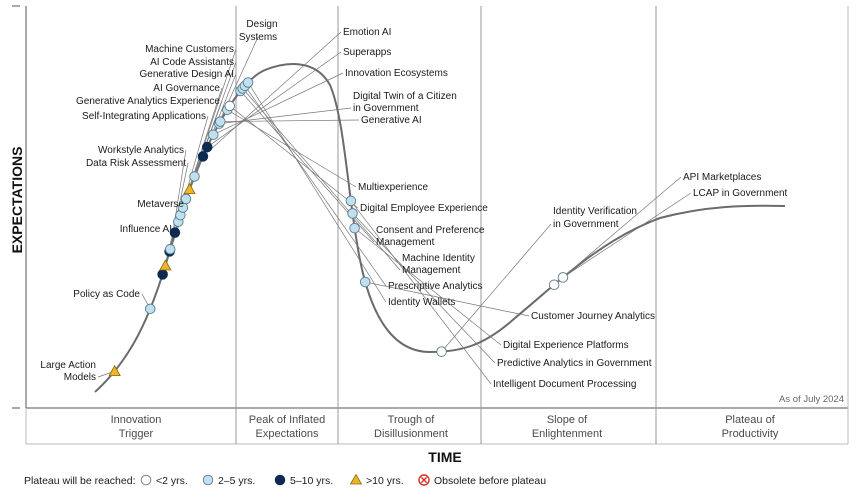  What do you see at coordinates (811, 399) in the screenshot?
I see `as-of-note: As of July 2024` at bounding box center [811, 399].